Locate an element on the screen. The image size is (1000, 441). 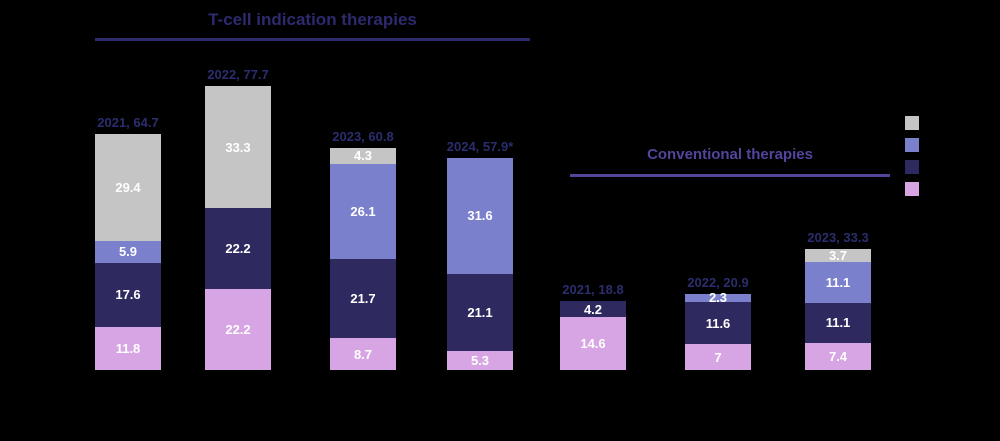
bar-segment-lavender: 14.6 is located at coordinates (593, 343).